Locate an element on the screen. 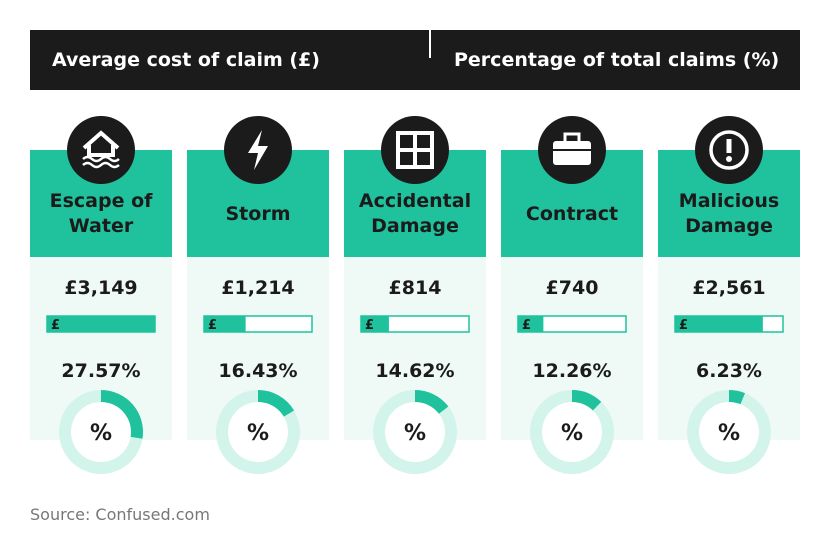  category-label: Malicious Damage is located at coordinates (729, 213).